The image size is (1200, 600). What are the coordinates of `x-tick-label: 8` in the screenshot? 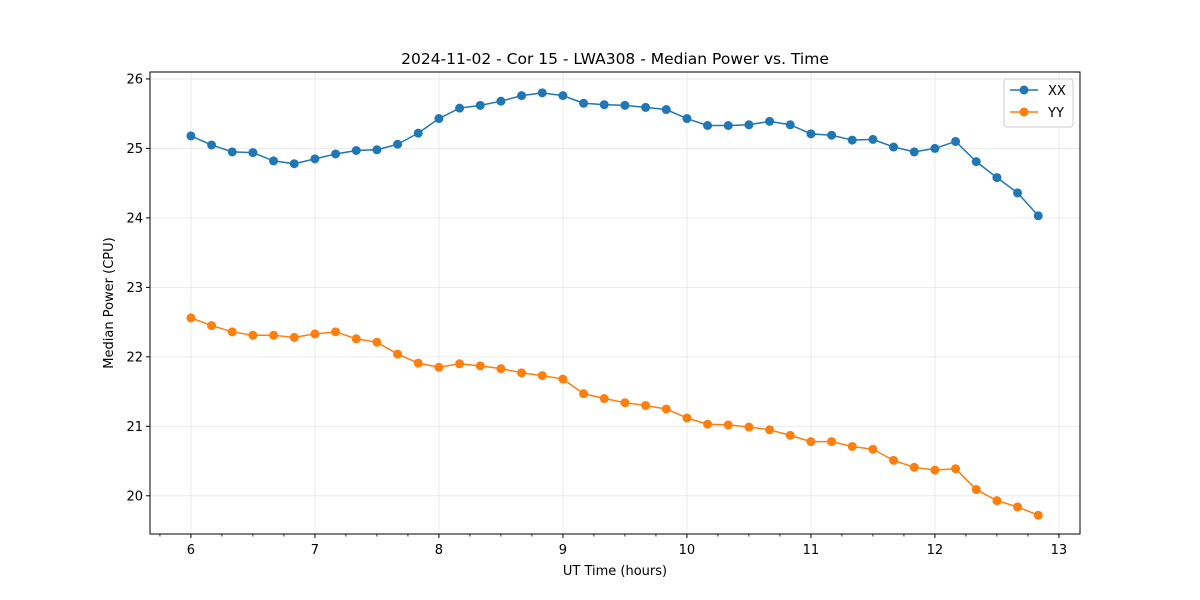 It's located at (439, 550).